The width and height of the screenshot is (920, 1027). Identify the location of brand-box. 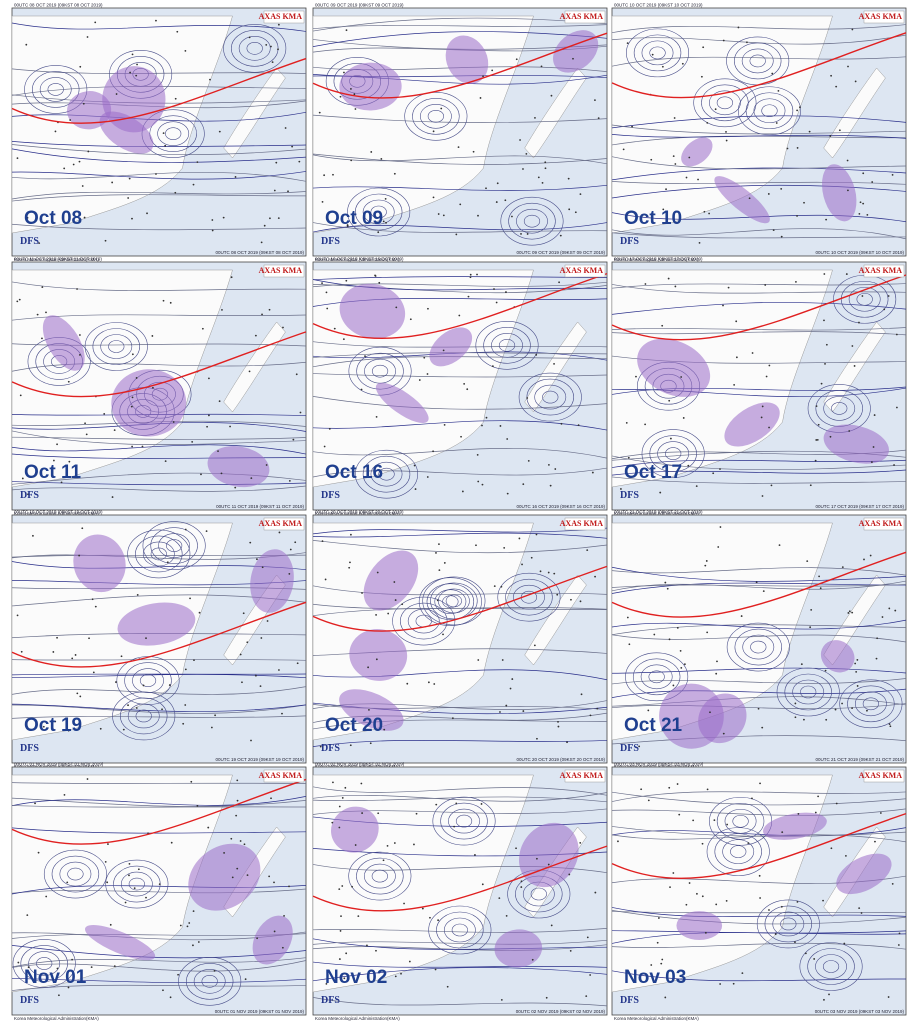
(884, 776).